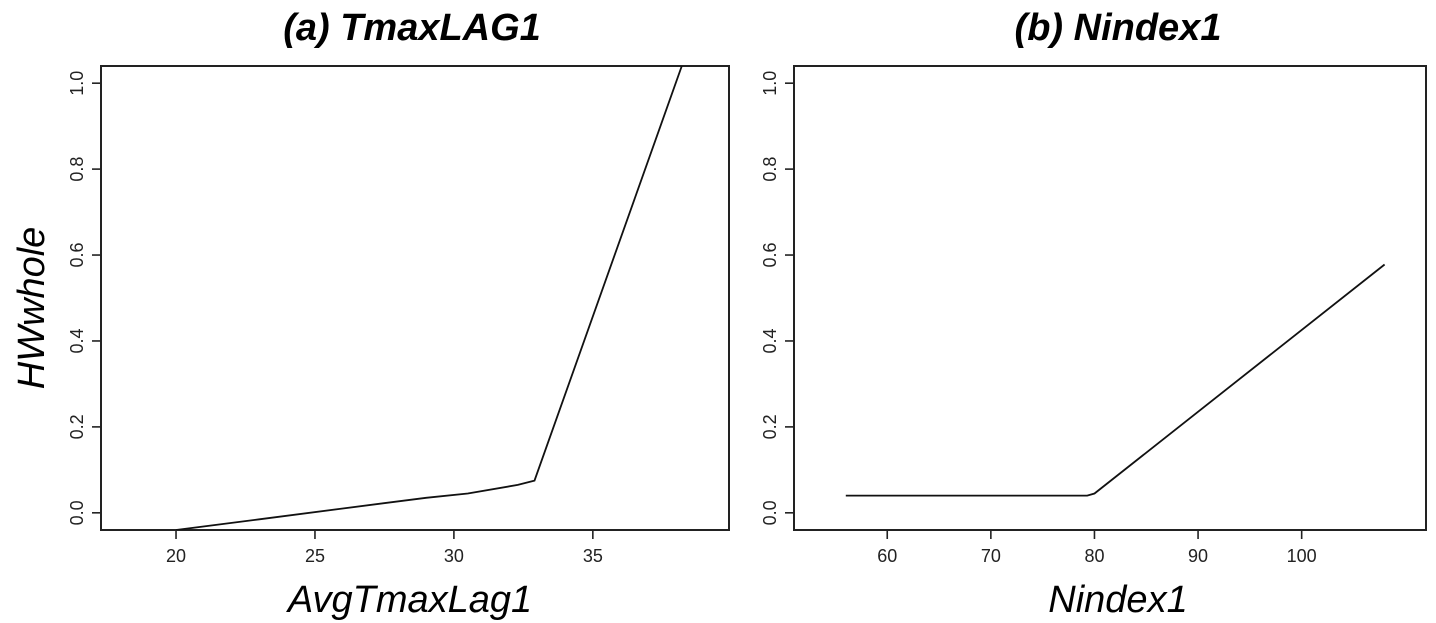  Describe the element at coordinates (770, 255) in the screenshot. I see `panel-b-ytick-label: 0.6` at that location.